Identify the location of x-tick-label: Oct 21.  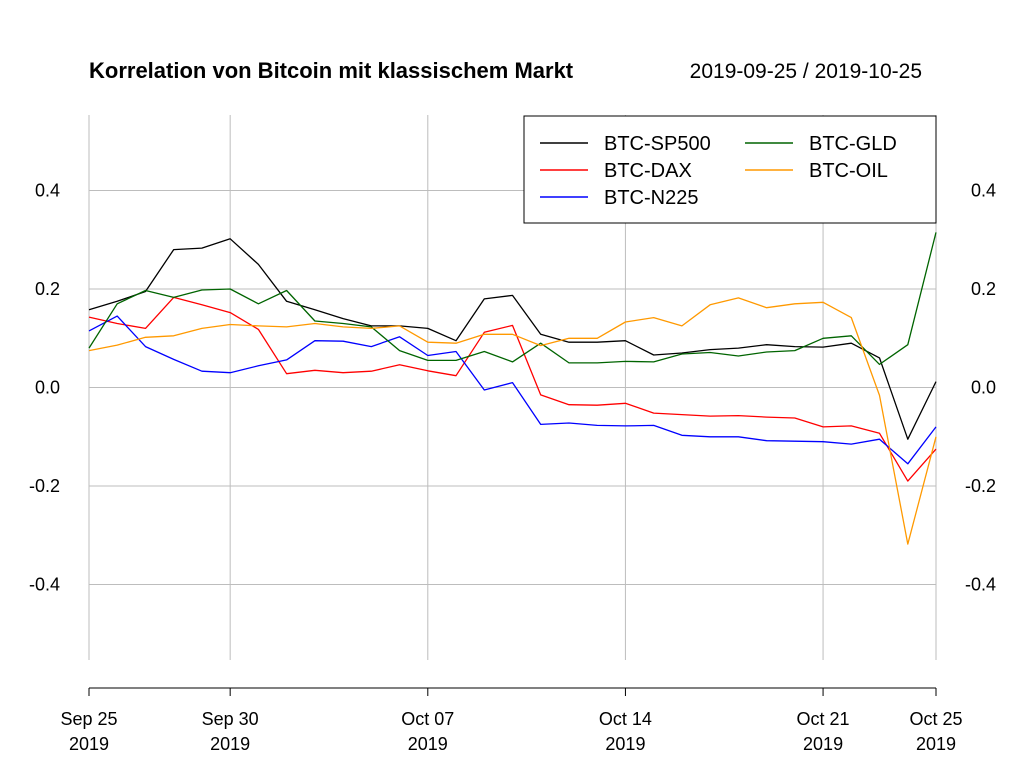
(823, 719).